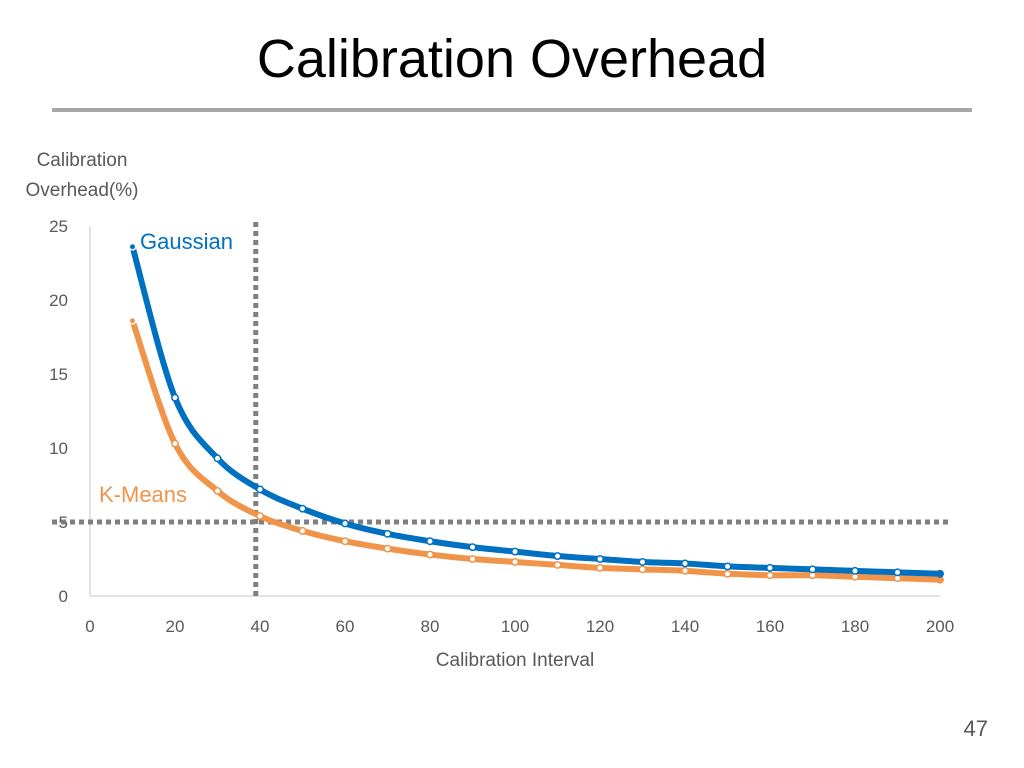  I want to click on y-tick-label: 0, so click(63, 596).